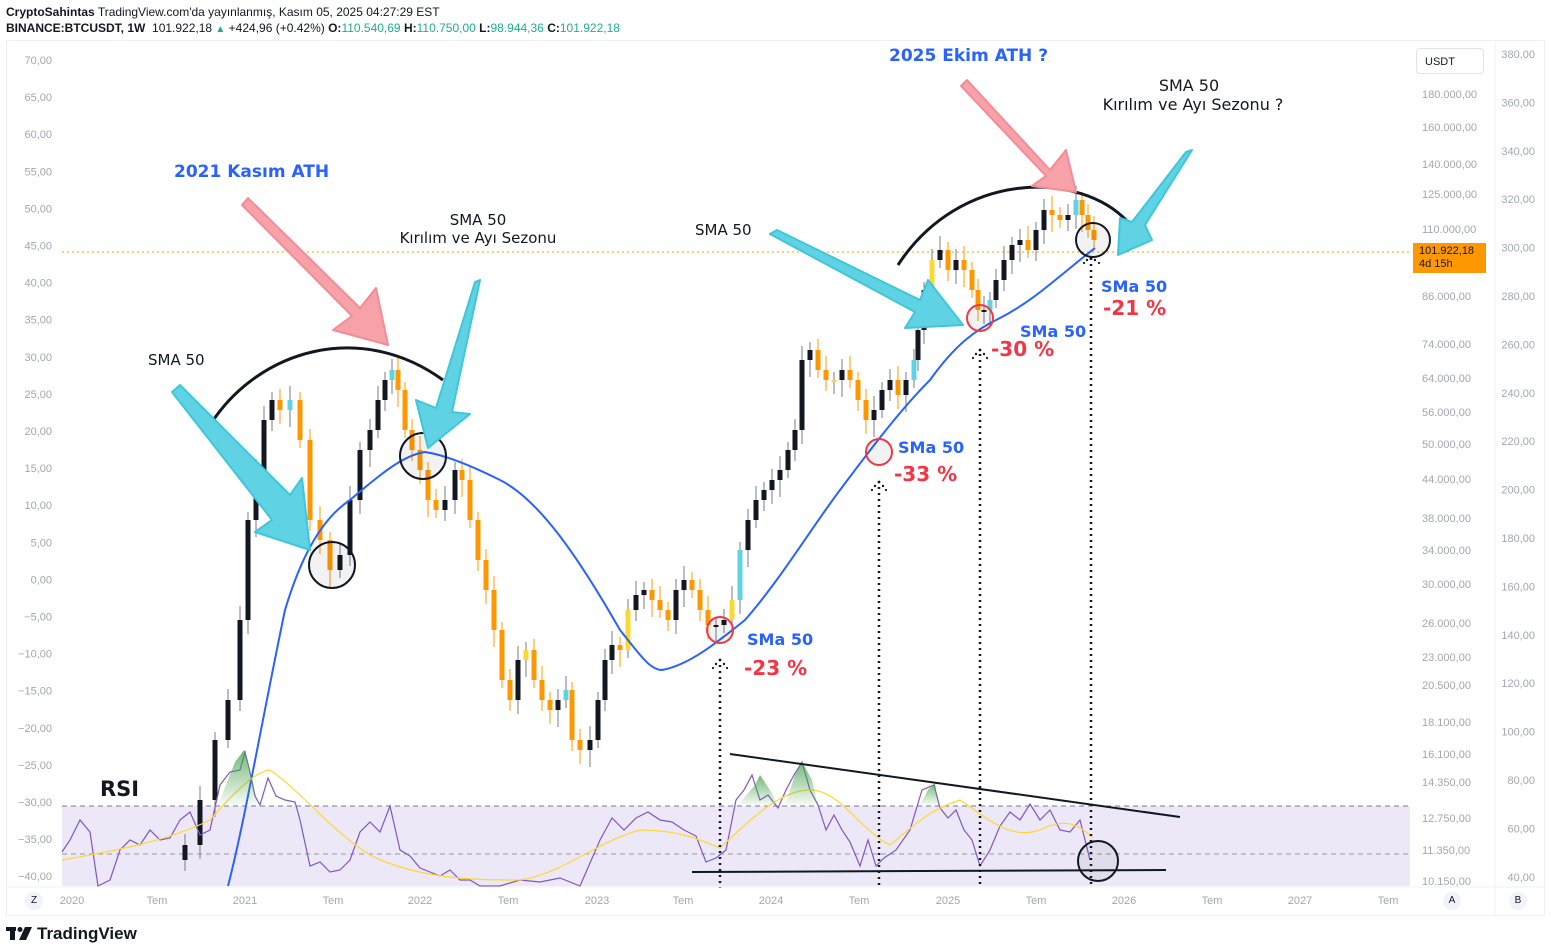 The height and width of the screenshot is (952, 1551). I want to click on last-price-tag: 101.922,18 4d 15h, so click(1449, 258).